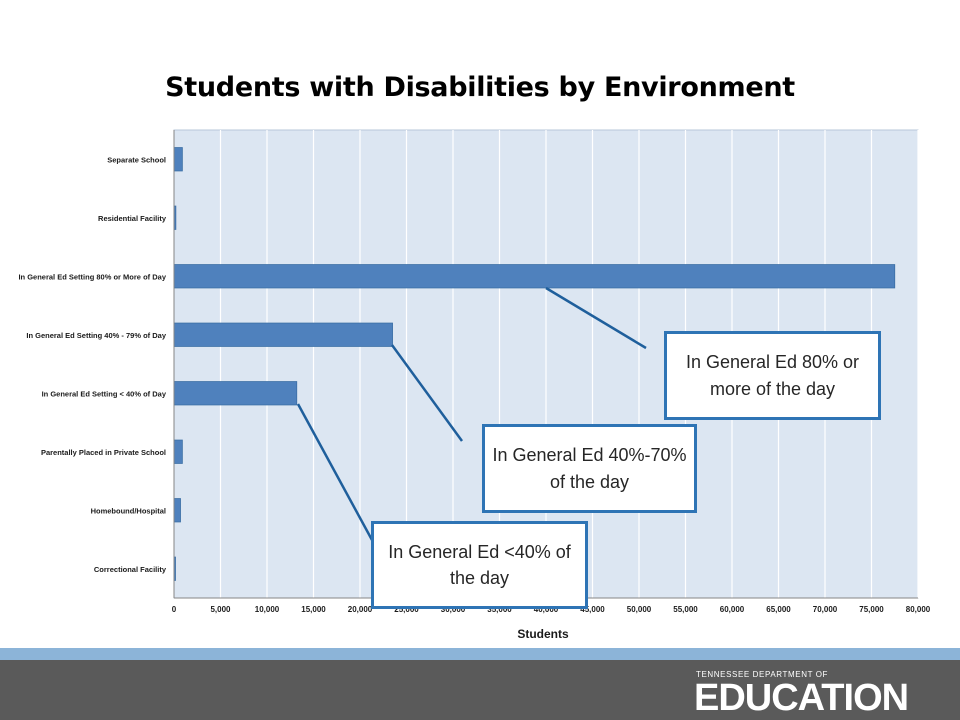 This screenshot has height=720, width=960. Describe the element at coordinates (592, 609) in the screenshot. I see `x-tick-label: 45,000` at that location.